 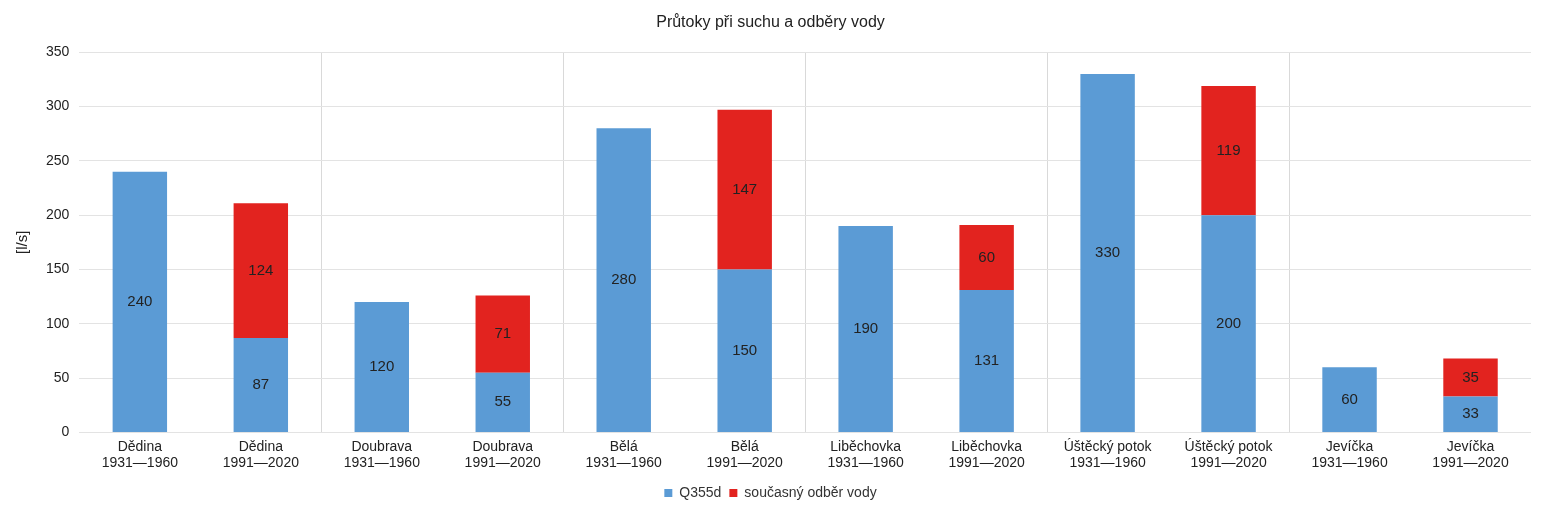 What do you see at coordinates (810, 491) in the screenshot?
I see `legend-label: současný odběr vody` at bounding box center [810, 491].